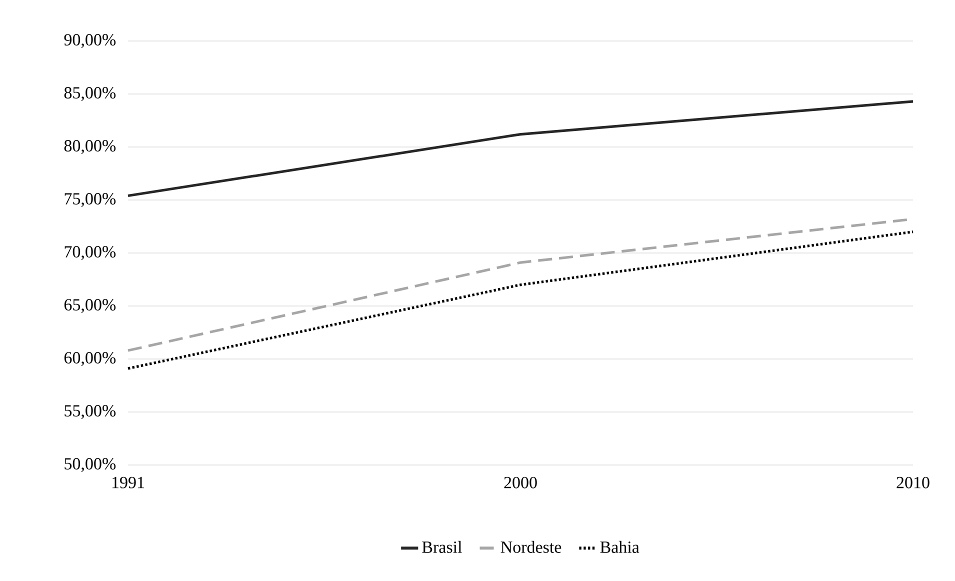  I want to click on x-tick-label: 2000, so click(520, 482).